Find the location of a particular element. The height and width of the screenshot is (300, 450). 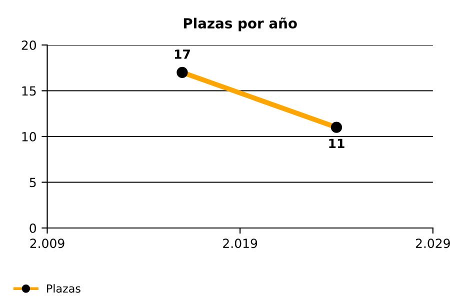

data-label: 17 is located at coordinates (182, 54).